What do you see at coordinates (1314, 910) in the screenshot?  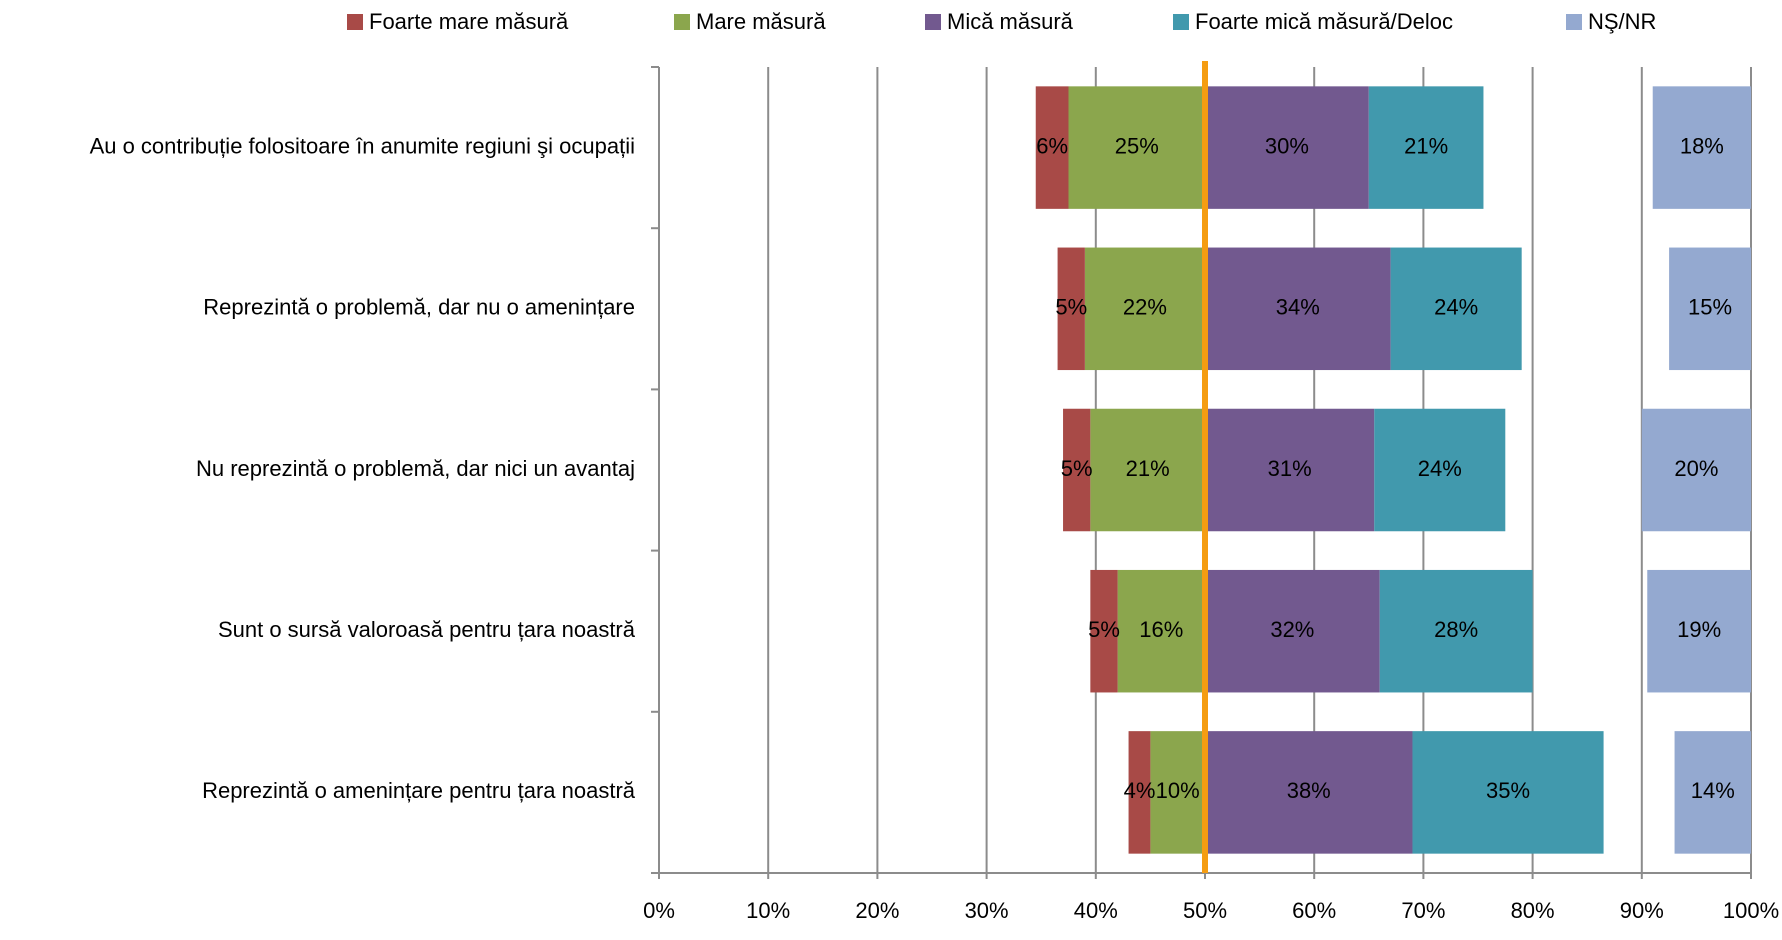 I see `x-tick-label: 60%` at bounding box center [1314, 910].